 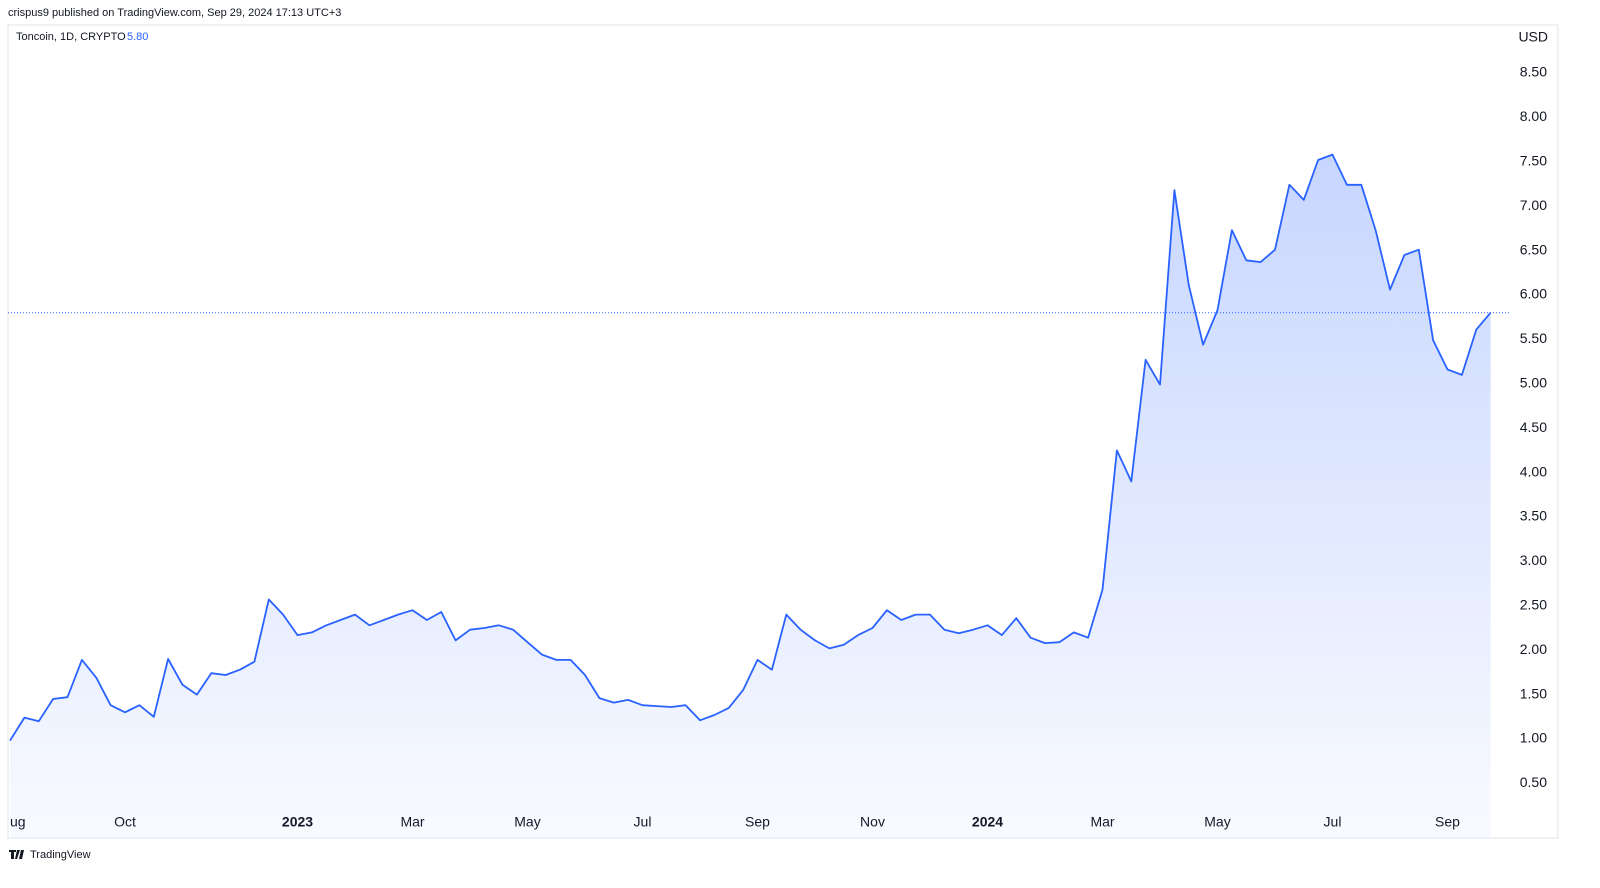 I want to click on currency: USD, so click(x=1533, y=37).